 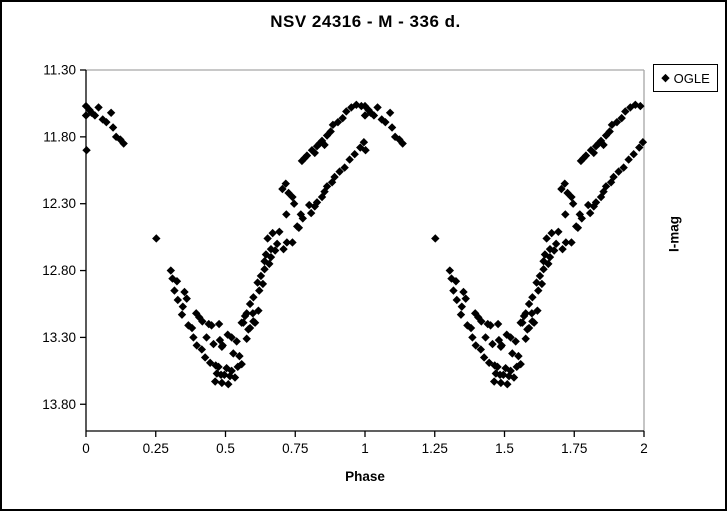 What do you see at coordinates (225, 448) in the screenshot?
I see `x-tick-label: 0.5` at bounding box center [225, 448].